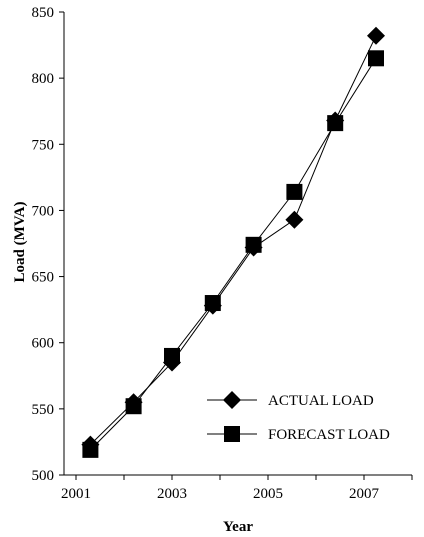  Describe the element at coordinates (43, 79) in the screenshot. I see `y-tick-label: 800` at that location.